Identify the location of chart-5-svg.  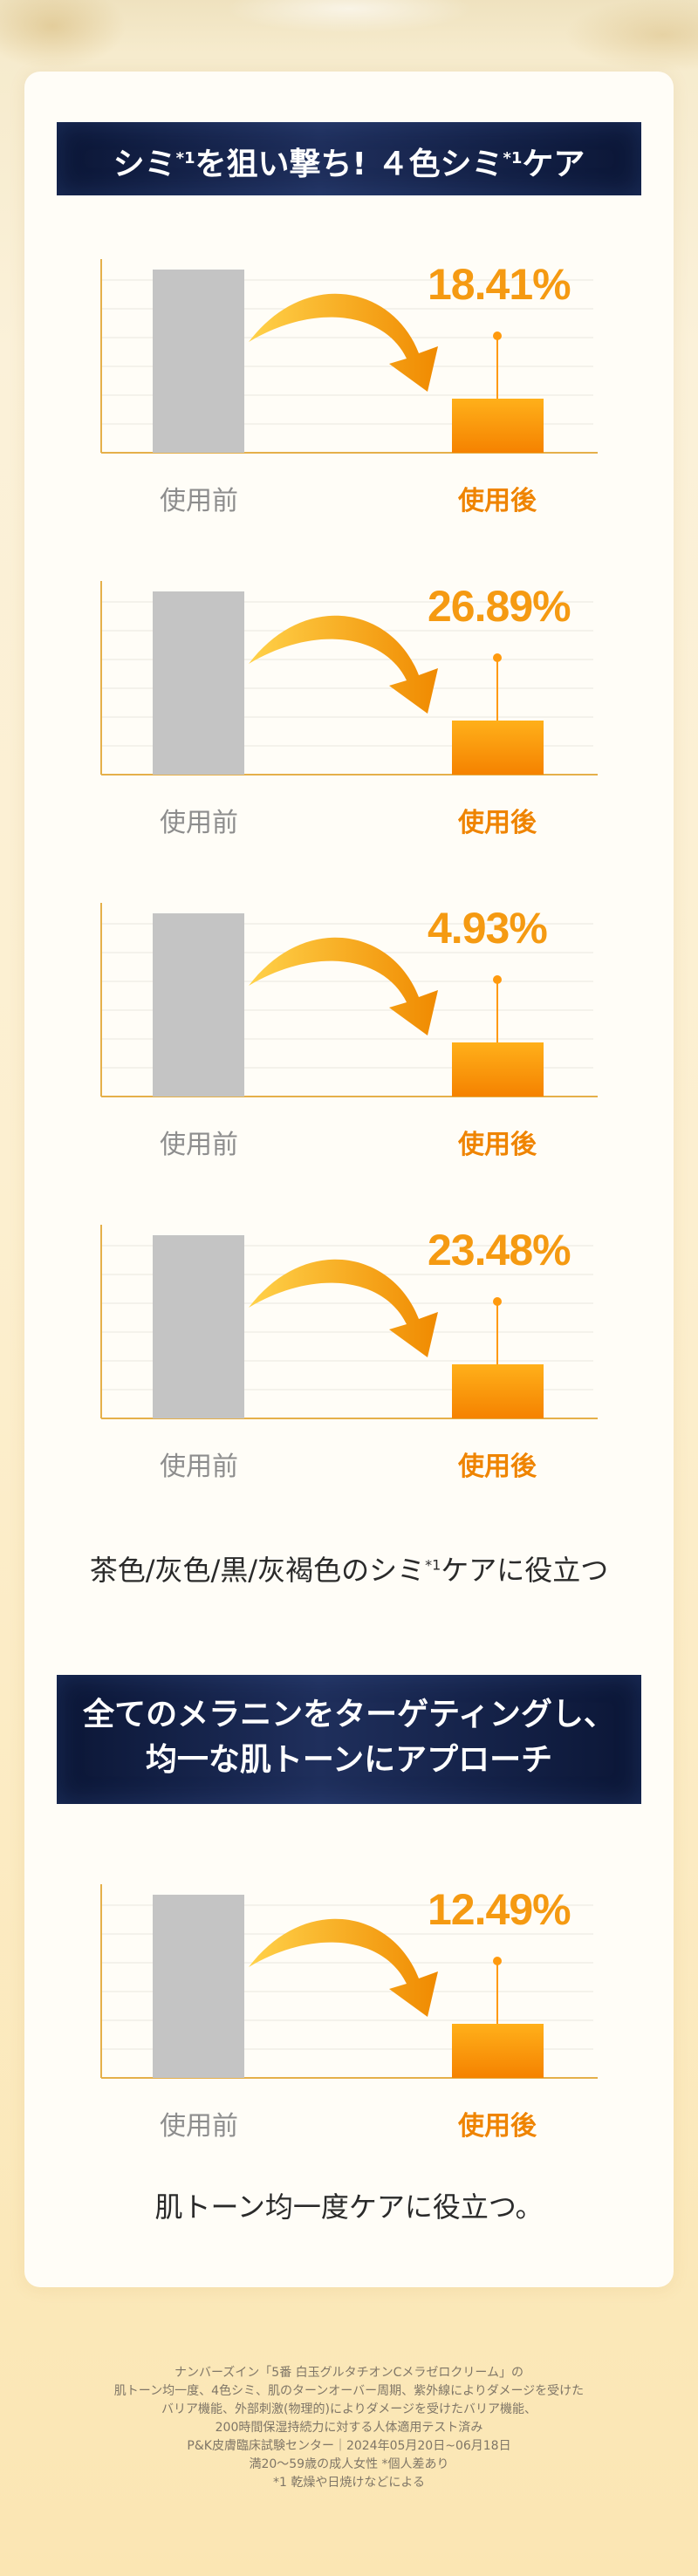
(349, 1982).